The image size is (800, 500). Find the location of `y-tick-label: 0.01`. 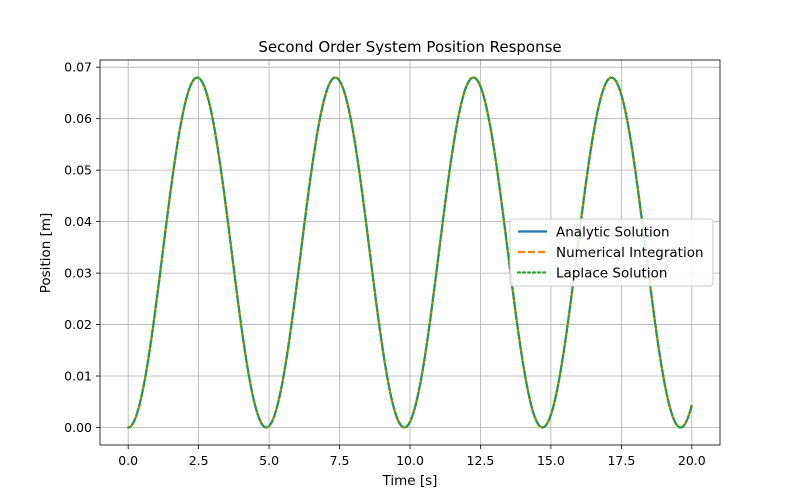

y-tick-label: 0.01 is located at coordinates (78, 376).